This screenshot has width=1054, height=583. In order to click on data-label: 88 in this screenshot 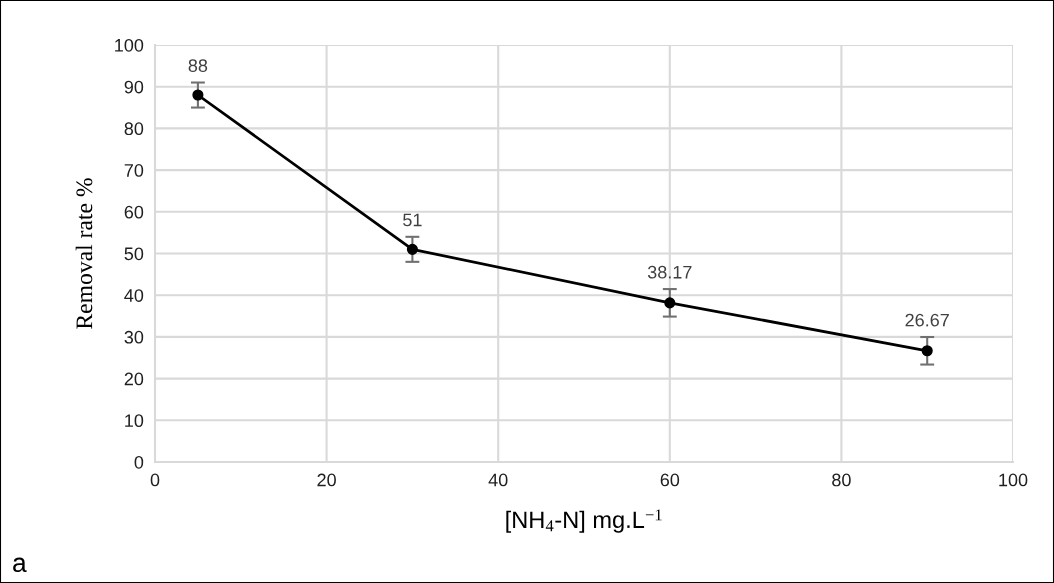, I will do `click(198, 66)`.